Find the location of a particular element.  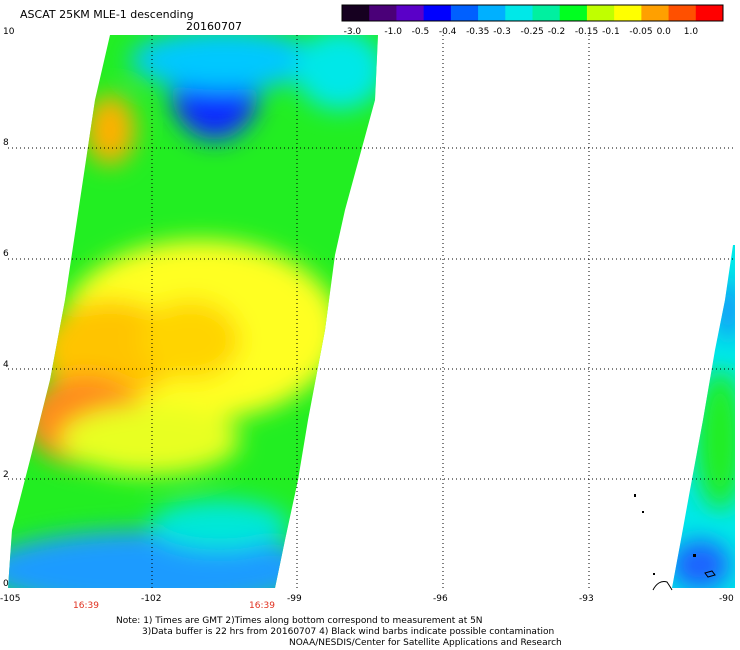

x-tick-label: -93 is located at coordinates (586, 599).